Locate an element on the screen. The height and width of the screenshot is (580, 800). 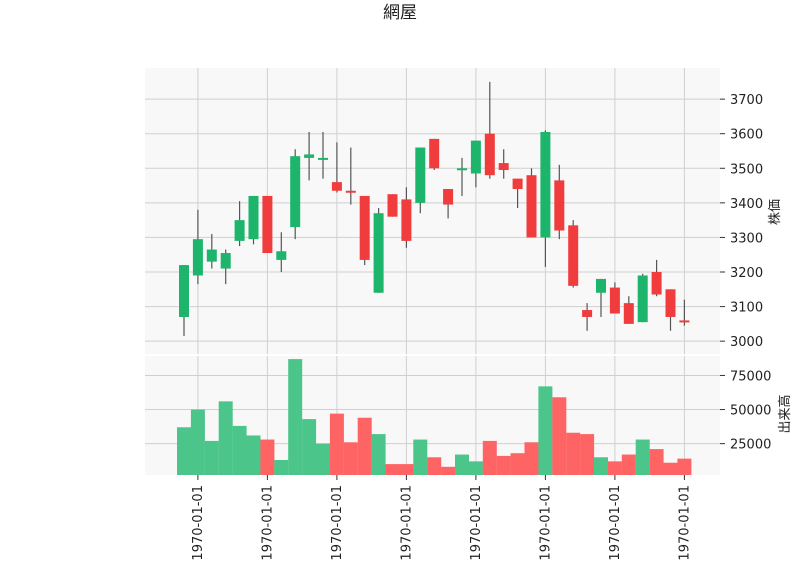
price-tick-label: 3100 is located at coordinates (746, 308).